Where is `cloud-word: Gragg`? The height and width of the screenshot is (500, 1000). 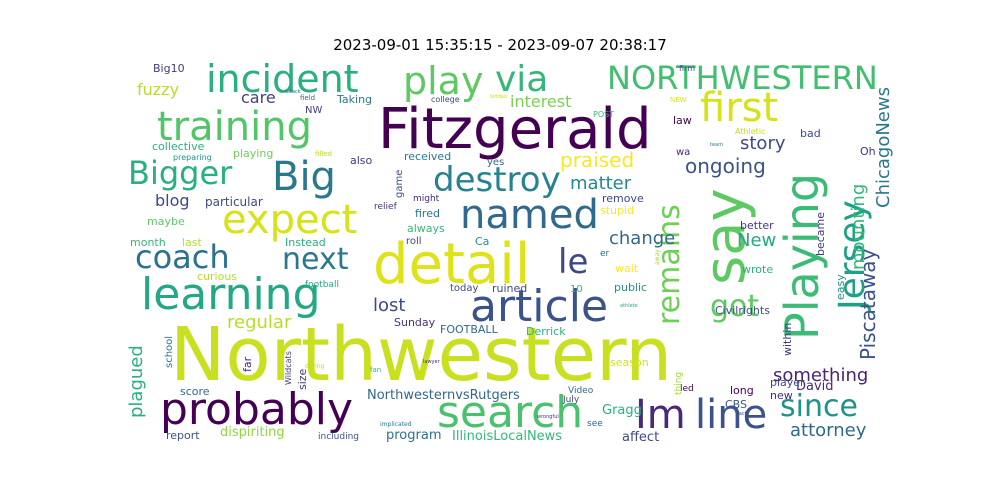 cloud-word: Gragg is located at coordinates (622, 410).